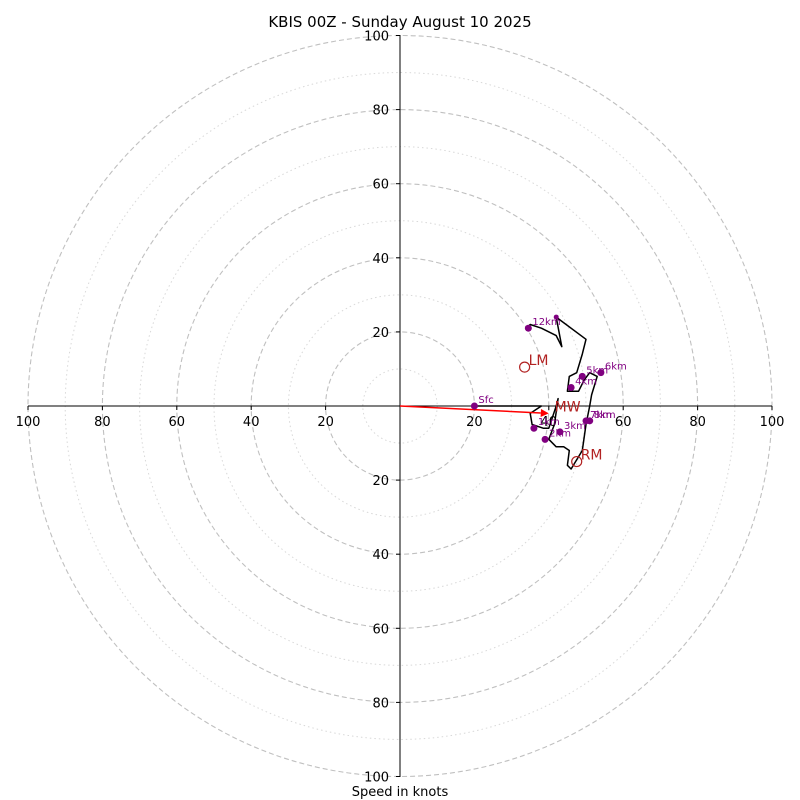 The width and height of the screenshot is (800, 800). I want to click on height-point-label: 1km, so click(549, 422).